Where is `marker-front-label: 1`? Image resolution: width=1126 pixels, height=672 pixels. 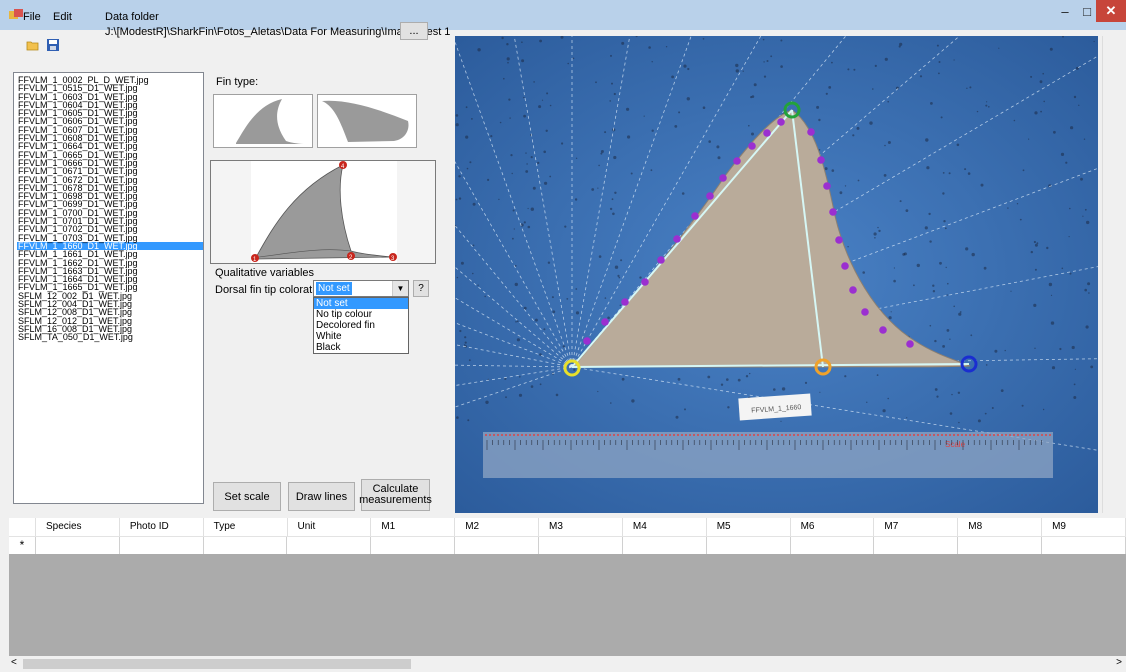 marker-front-label: 1 is located at coordinates (255, 260).